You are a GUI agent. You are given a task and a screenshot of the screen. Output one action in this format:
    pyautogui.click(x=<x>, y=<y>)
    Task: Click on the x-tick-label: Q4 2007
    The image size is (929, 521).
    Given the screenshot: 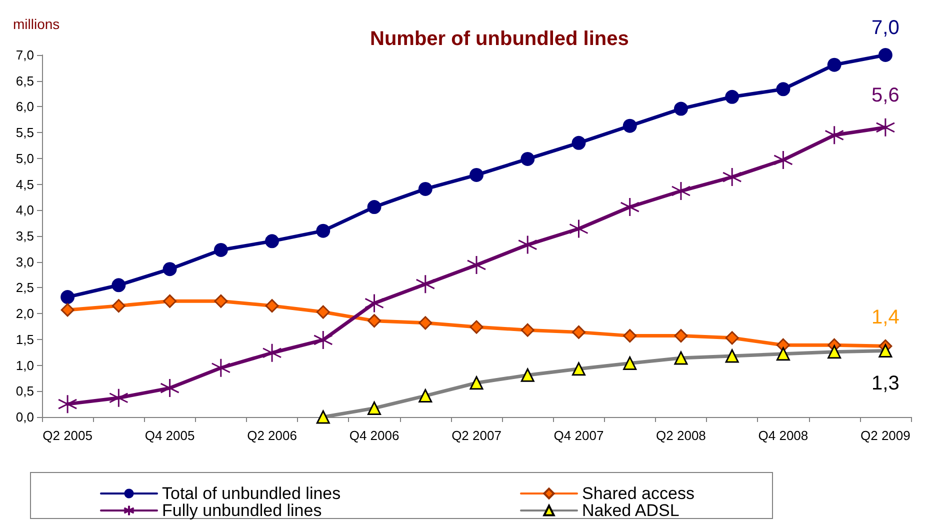 What is the action you would take?
    pyautogui.click(x=579, y=435)
    